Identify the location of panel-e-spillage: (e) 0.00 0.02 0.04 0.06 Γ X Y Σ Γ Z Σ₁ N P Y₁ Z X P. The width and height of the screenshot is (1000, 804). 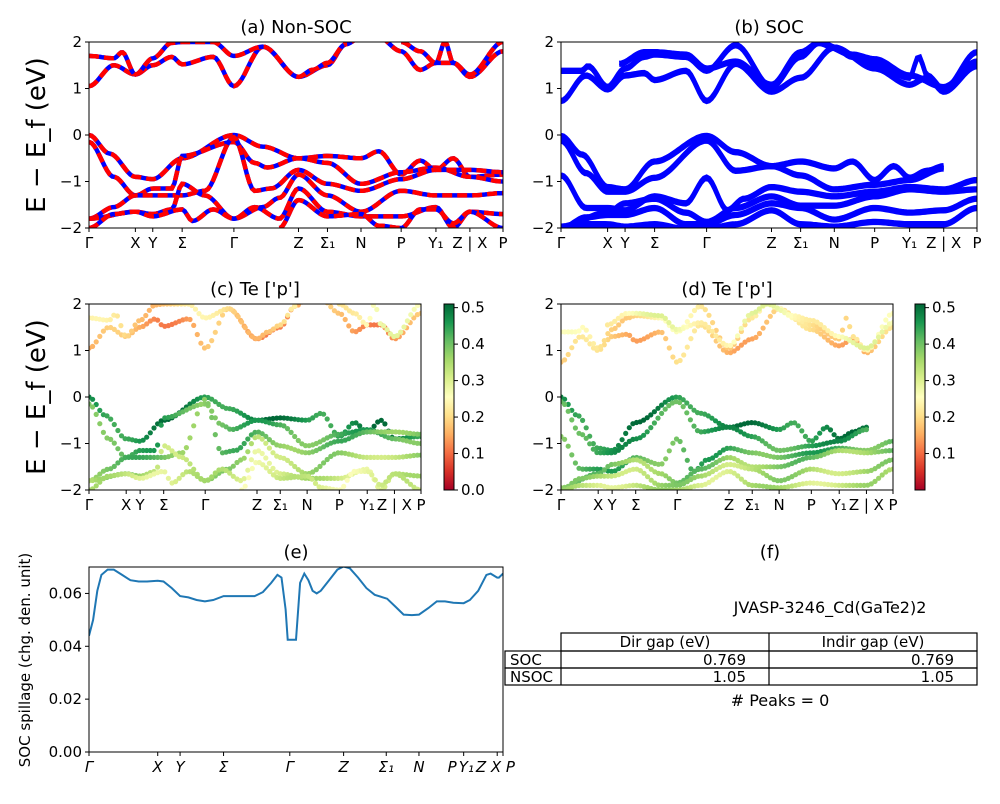
(282, 659).